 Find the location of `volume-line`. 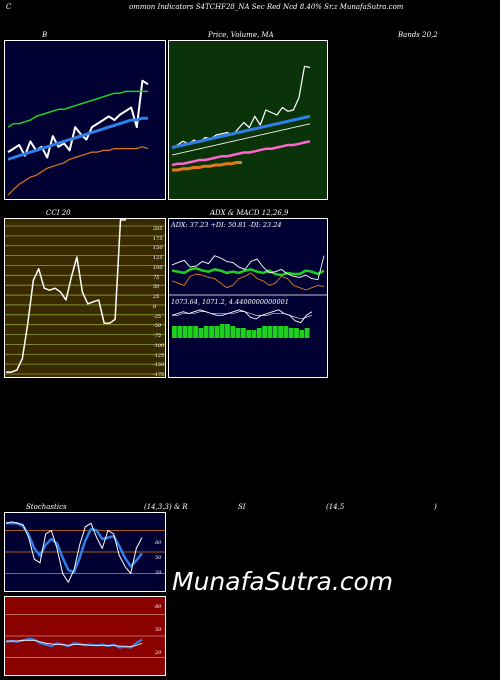

volume-line is located at coordinates (207, 166).